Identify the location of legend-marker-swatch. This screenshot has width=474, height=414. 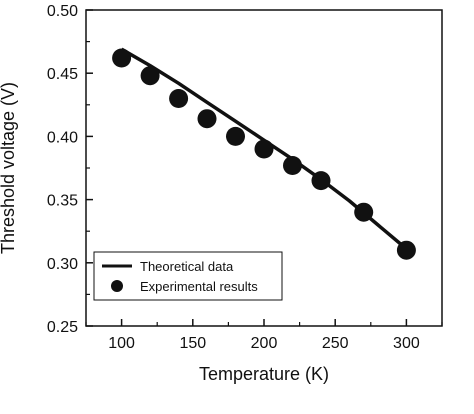
(117, 286).